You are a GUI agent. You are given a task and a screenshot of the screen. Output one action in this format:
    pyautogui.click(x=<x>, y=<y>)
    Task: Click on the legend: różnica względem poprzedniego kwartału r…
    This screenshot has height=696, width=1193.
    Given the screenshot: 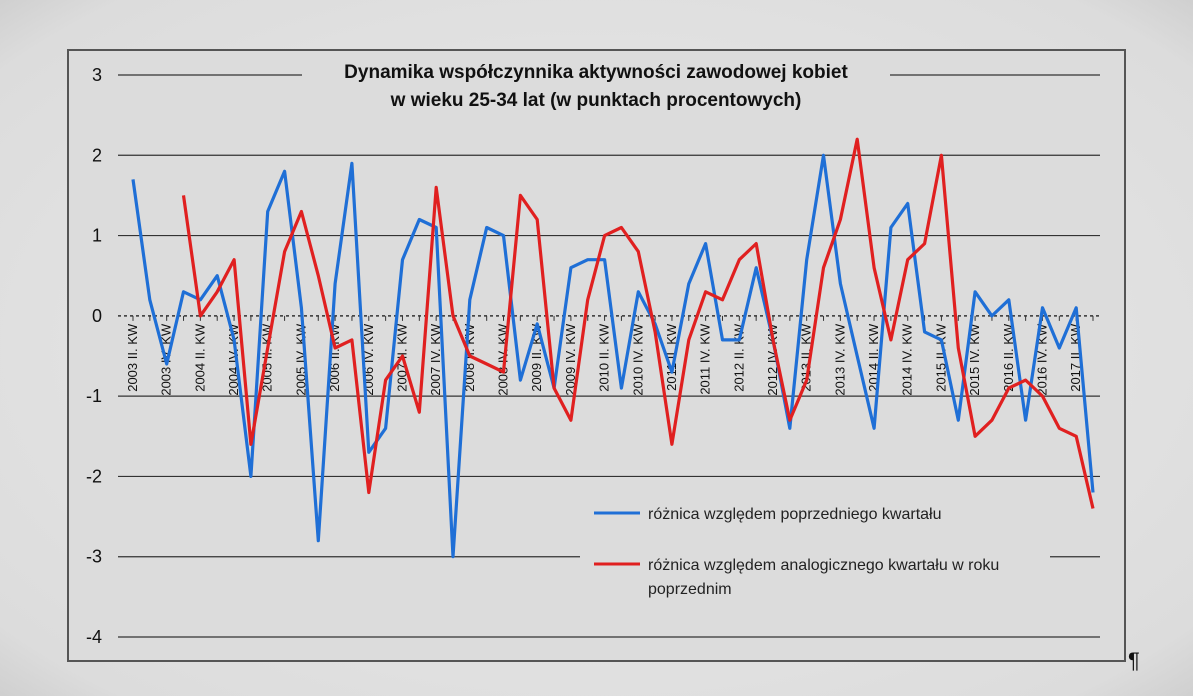 What is the action you would take?
    pyautogui.click(x=815, y=550)
    